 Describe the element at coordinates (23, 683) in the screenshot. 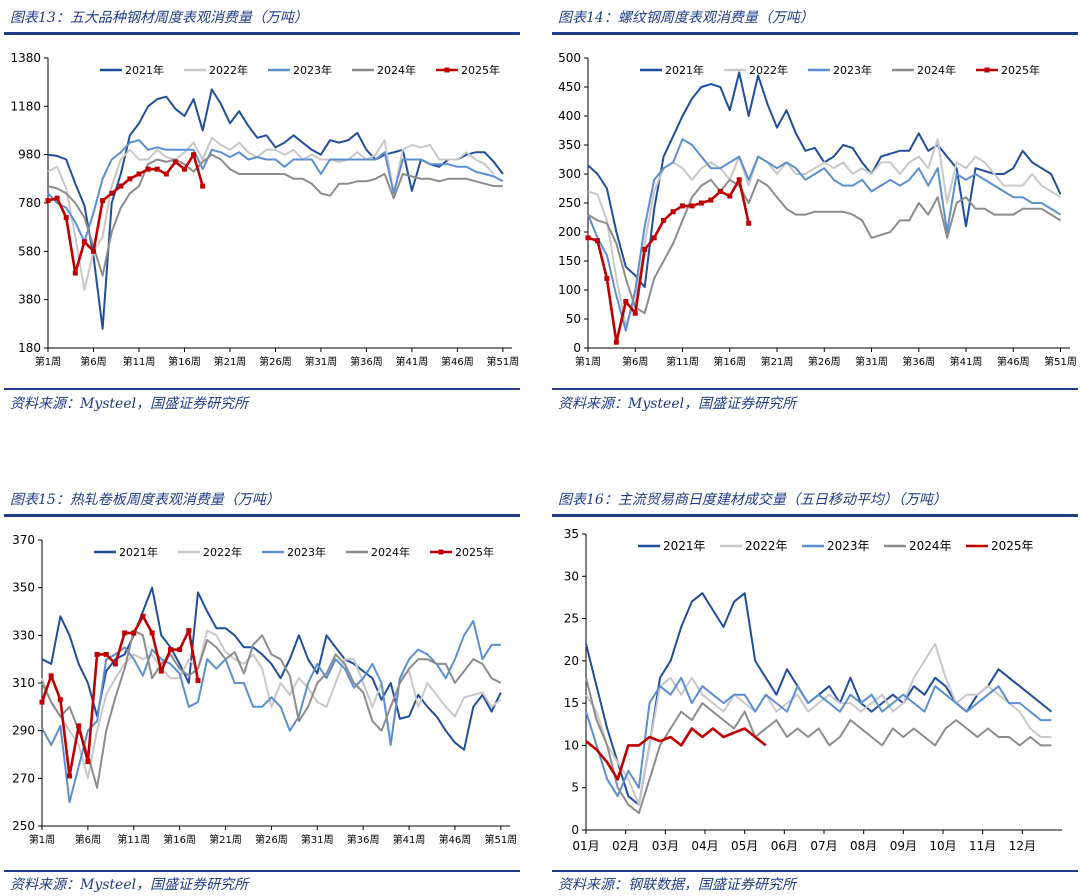

I see `y-tick-label: 310` at that location.